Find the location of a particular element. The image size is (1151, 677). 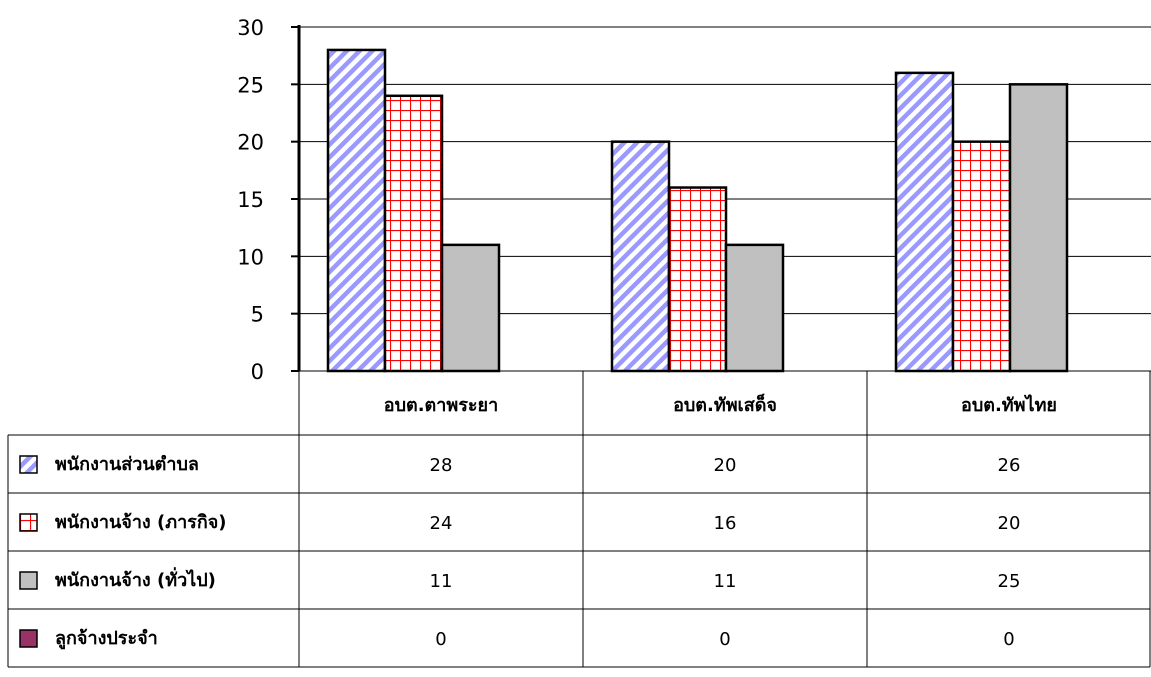

table-value: 24 is located at coordinates (441, 523).